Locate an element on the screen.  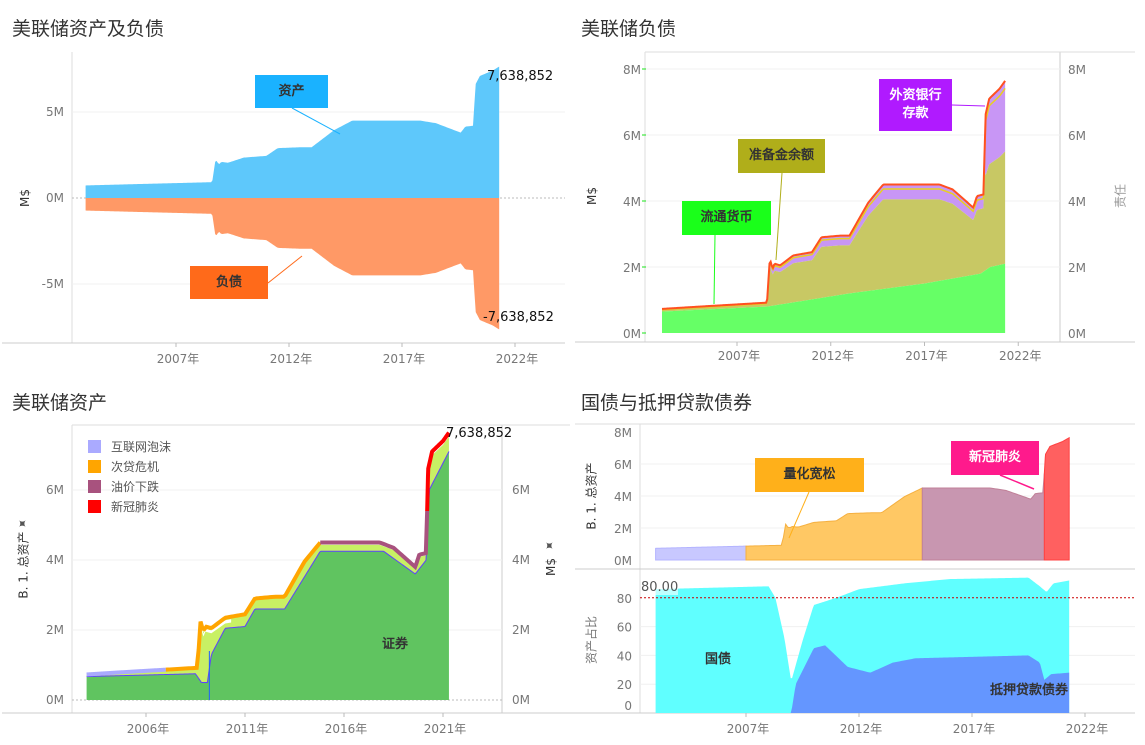
y-tick-label-right: 8M is located at coordinates (1077, 70).